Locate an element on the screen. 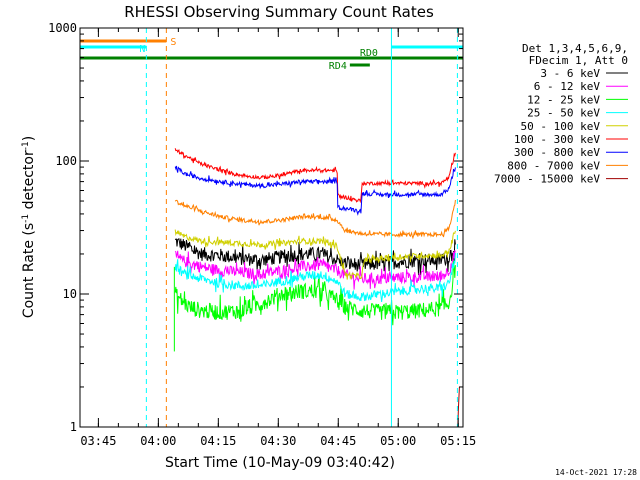 This screenshot has width=640, height=480. legend-label: 300 - 800 keV is located at coordinates (557, 152).